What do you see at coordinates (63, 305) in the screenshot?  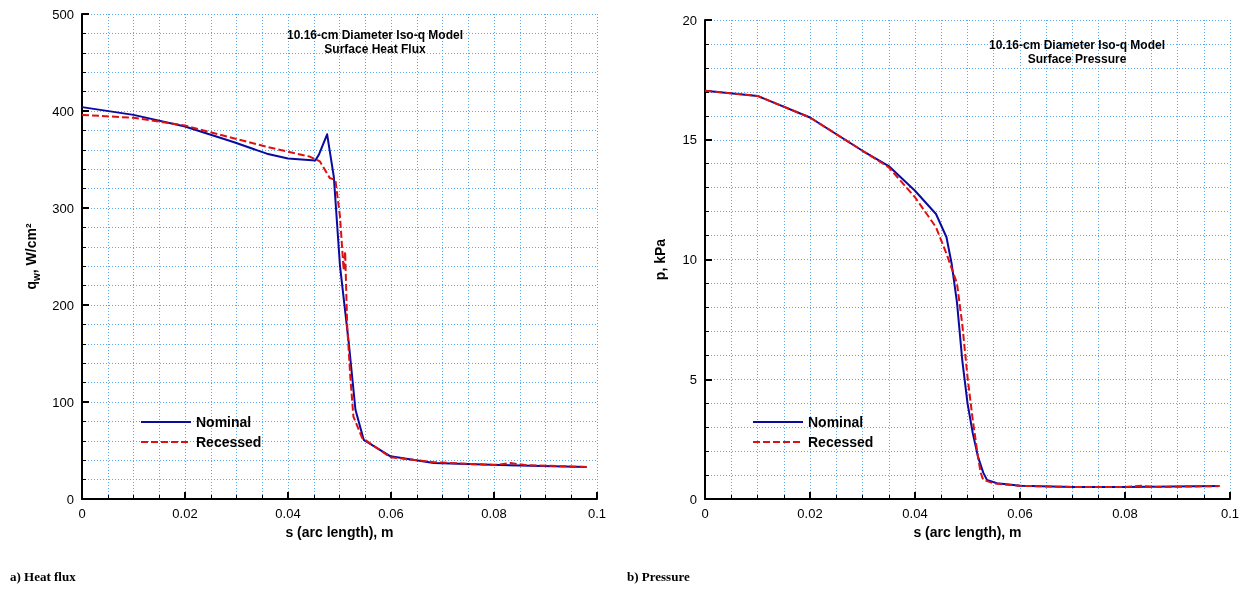 I see `y-tick-label: 200` at bounding box center [63, 305].